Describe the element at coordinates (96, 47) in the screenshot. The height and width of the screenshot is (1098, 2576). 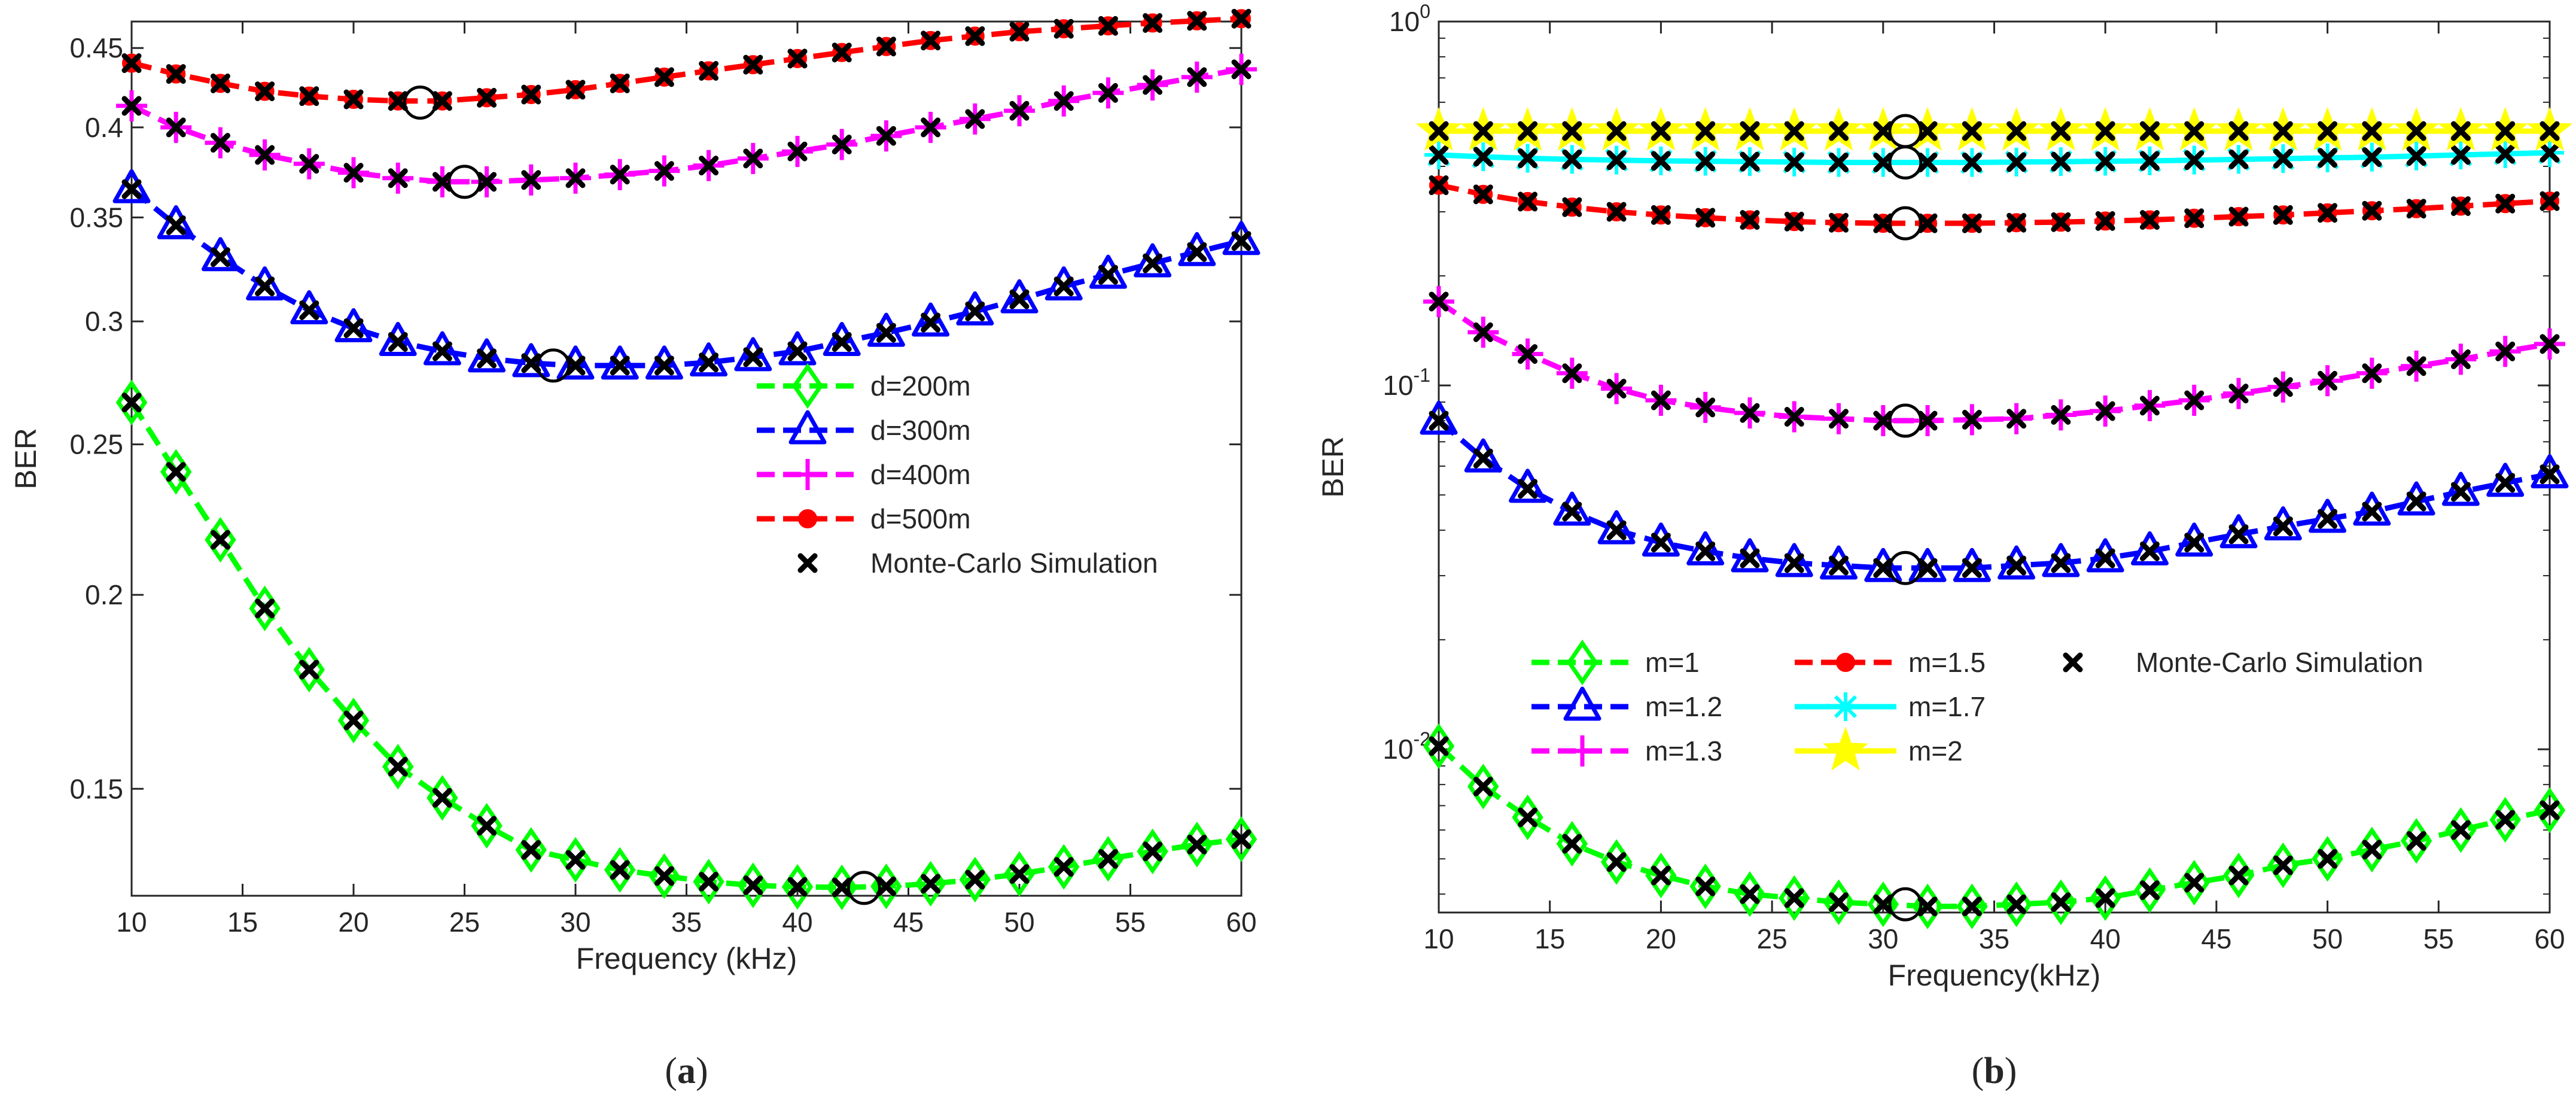
I see `y-tick-label: 0.45` at that location.